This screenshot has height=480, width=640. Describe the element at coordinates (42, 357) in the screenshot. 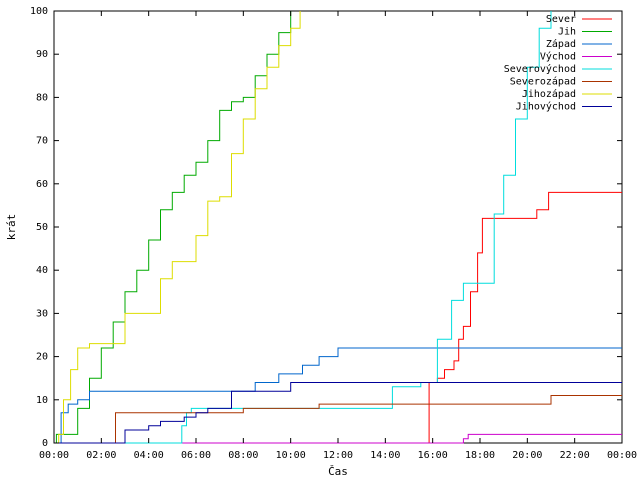

I see `y-tick-label: 20` at that location.